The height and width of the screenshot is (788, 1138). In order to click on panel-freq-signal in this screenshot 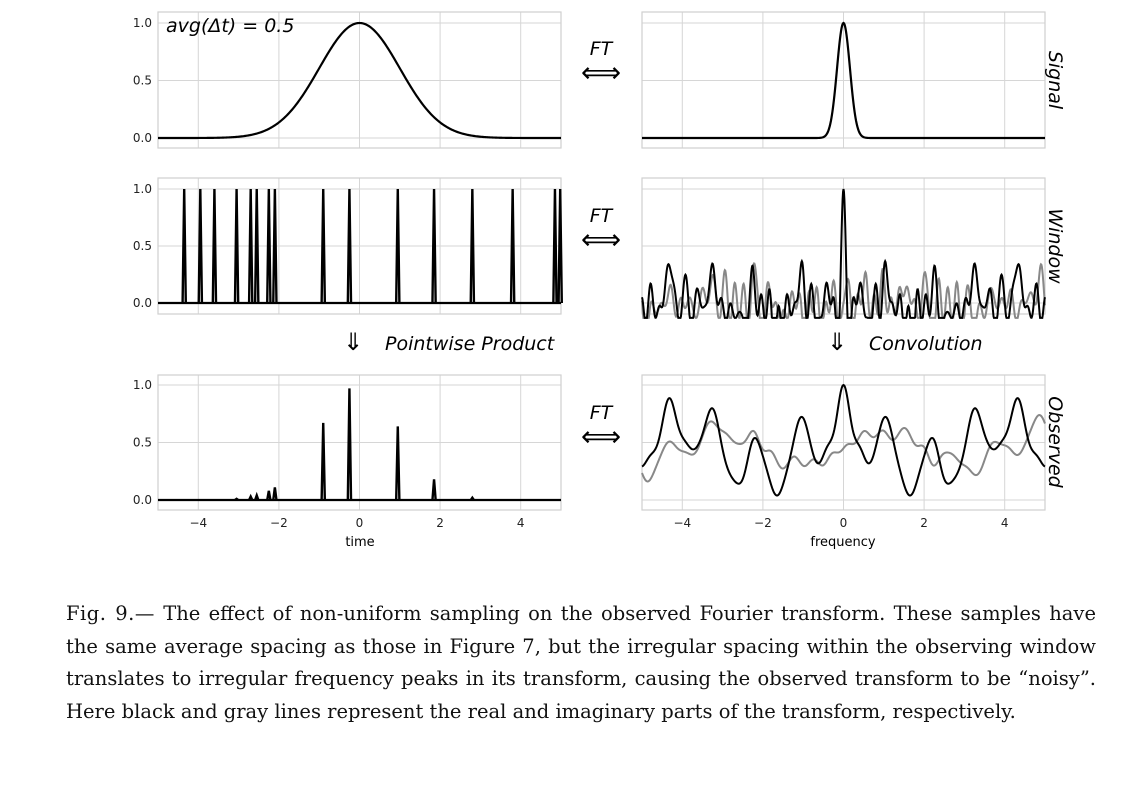, I will do `click(843, 80)`.